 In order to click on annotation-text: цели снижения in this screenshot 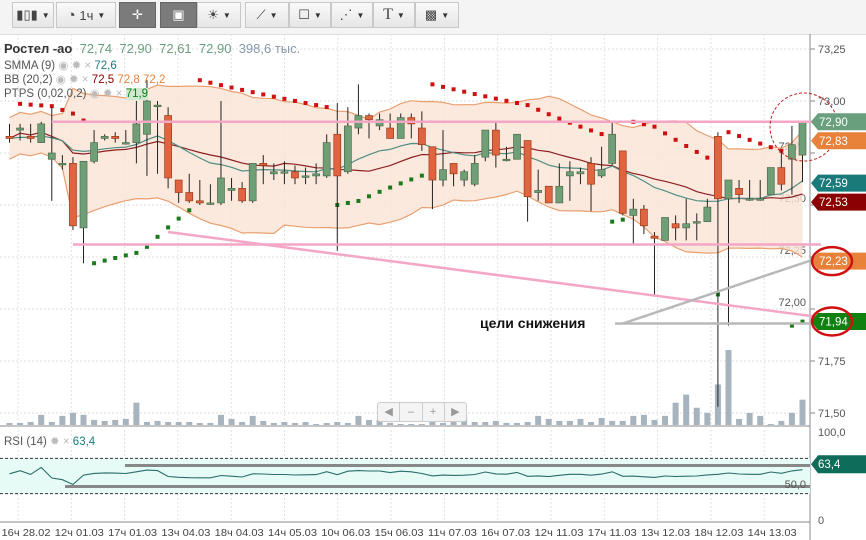, I will do `click(533, 323)`.